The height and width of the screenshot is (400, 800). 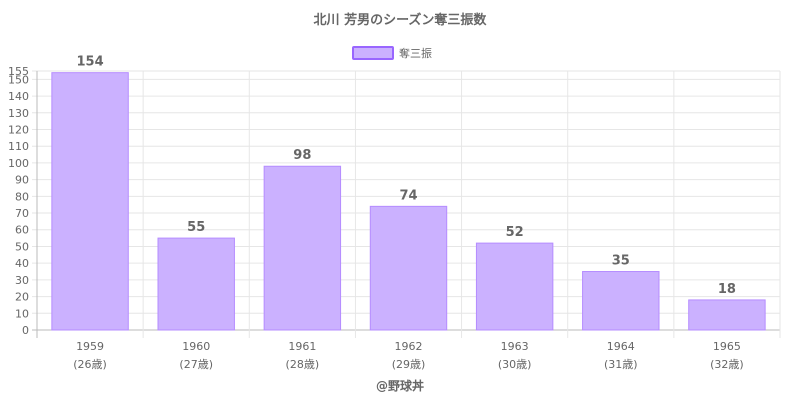 What do you see at coordinates (401, 20) in the screenshot?
I see `chart-title: 北川 芳男のシーズン奪三振数` at bounding box center [401, 20].